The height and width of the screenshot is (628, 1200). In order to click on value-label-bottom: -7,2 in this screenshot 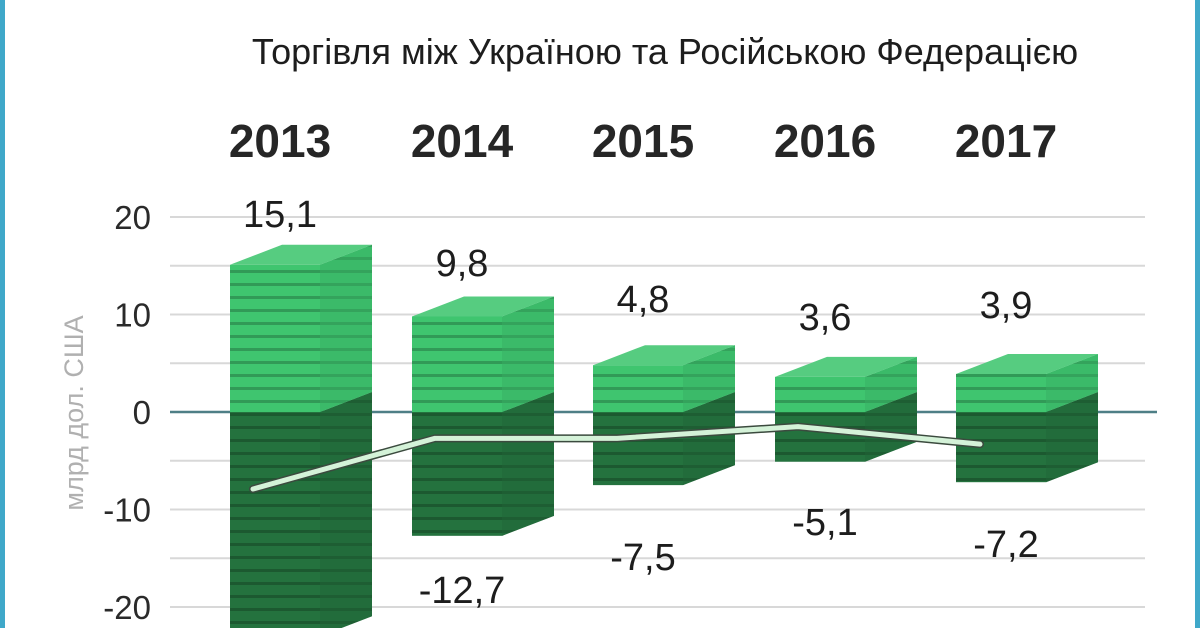, I will do `click(1005, 545)`.